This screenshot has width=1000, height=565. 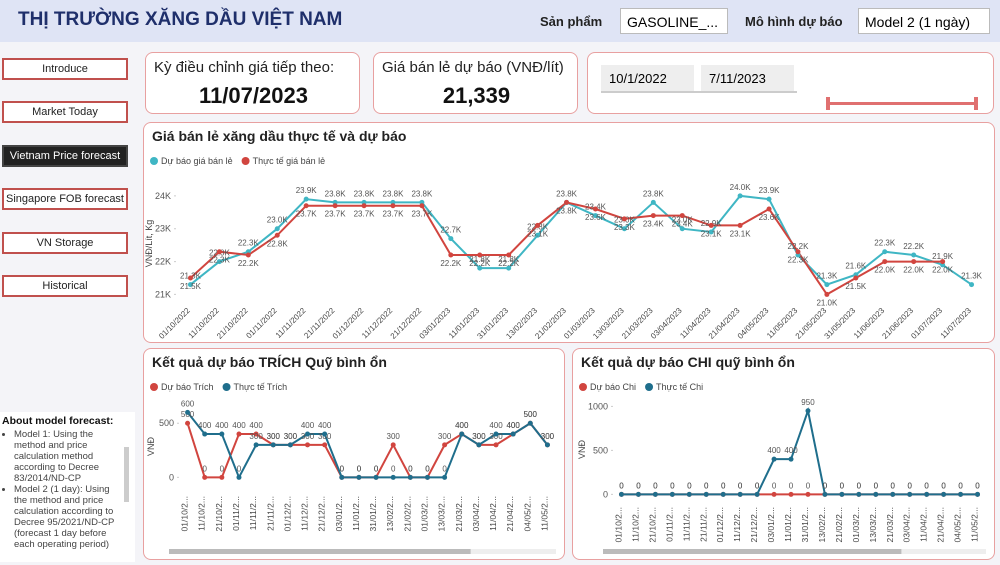 I want to click on card-value: 11/07/2023, so click(x=253, y=95).